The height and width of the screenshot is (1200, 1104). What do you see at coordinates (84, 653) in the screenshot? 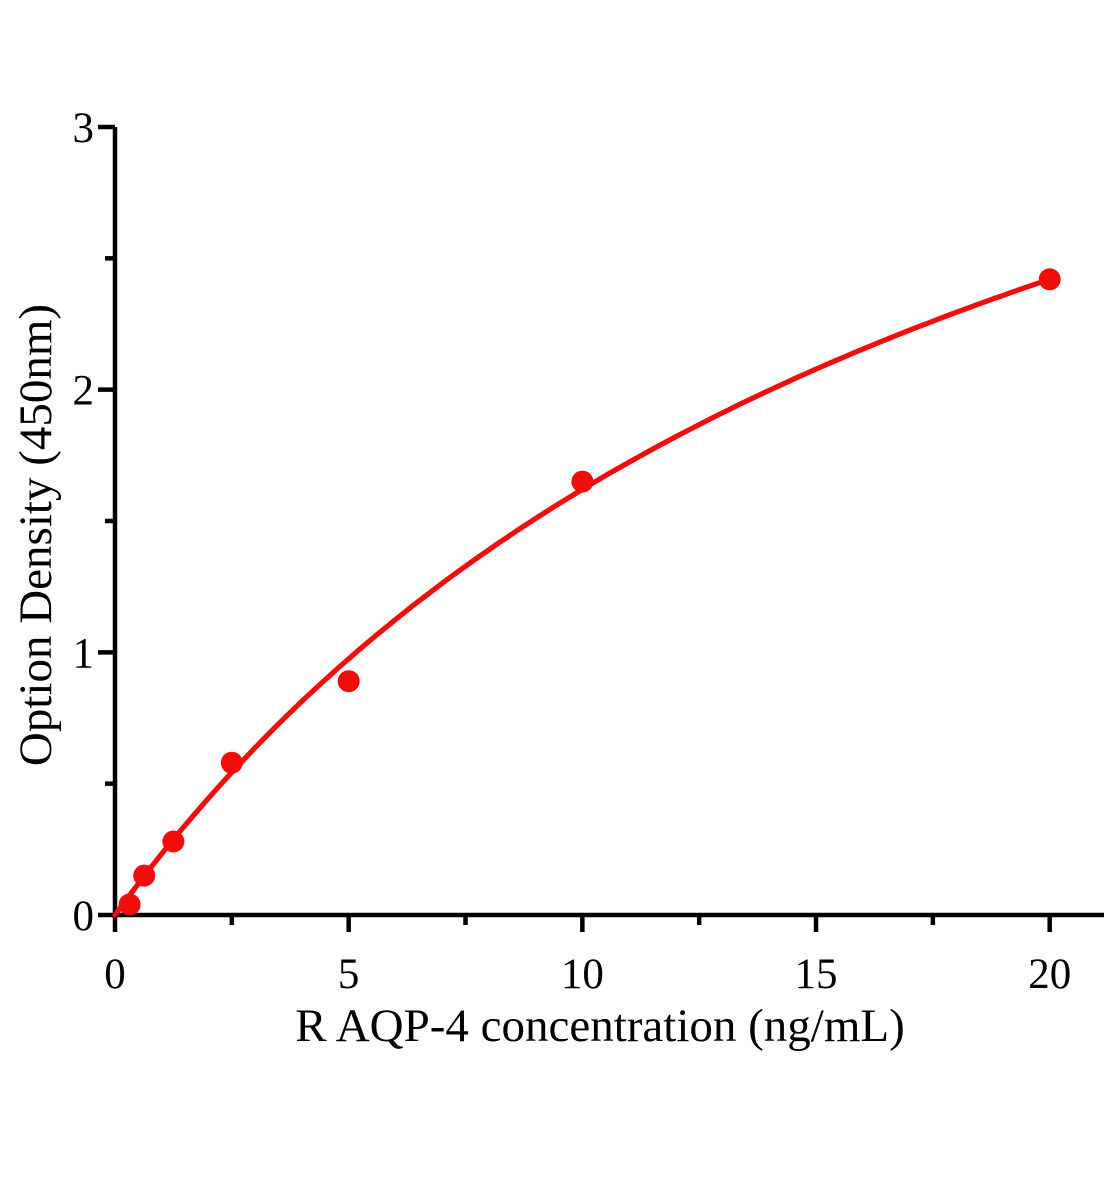
I see `y-tick-label: 1` at bounding box center [84, 653].